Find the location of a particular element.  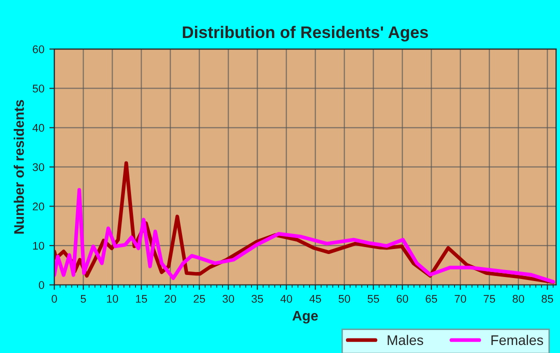

x-tick-label: 10 is located at coordinates (112, 298).